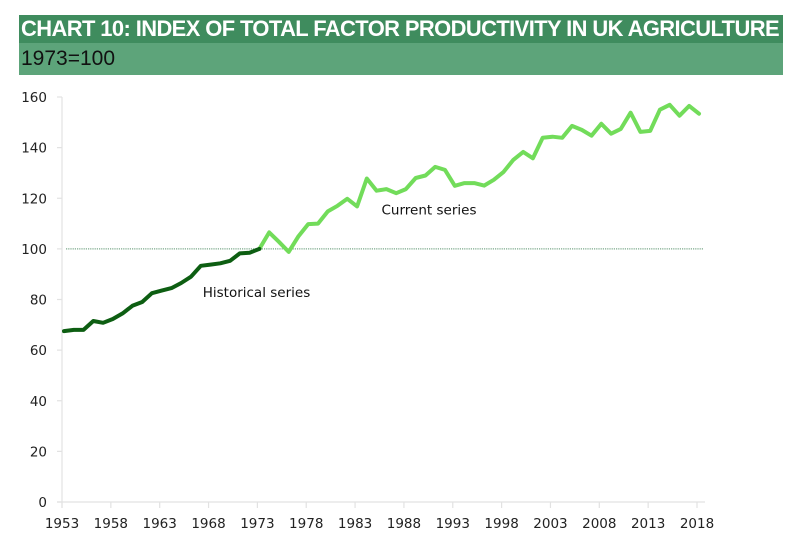 This screenshot has width=800, height=554. I want to click on y-tick-label: 40, so click(38, 402).